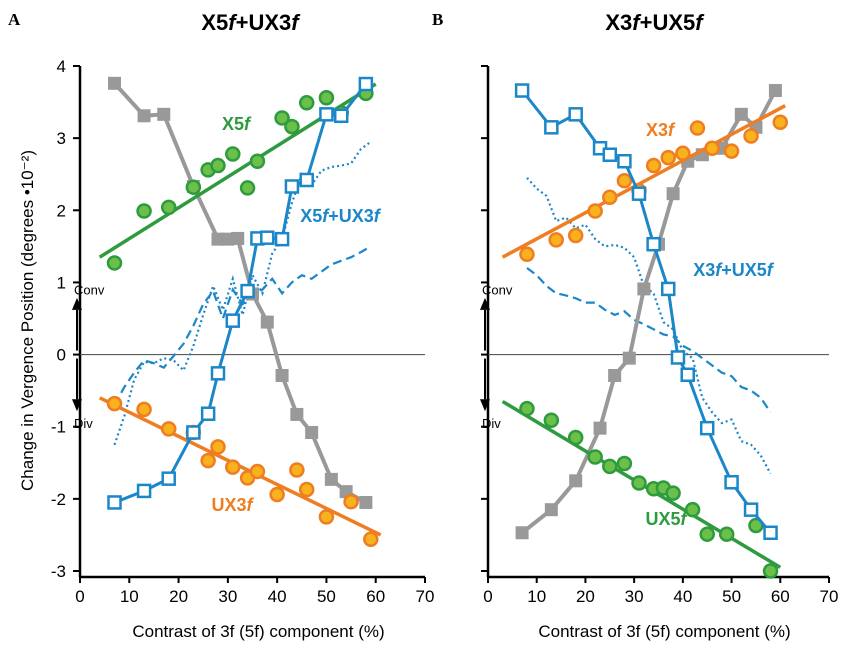 The height and width of the screenshot is (651, 847). I want to click on series-ux3f, so click(240, 471).